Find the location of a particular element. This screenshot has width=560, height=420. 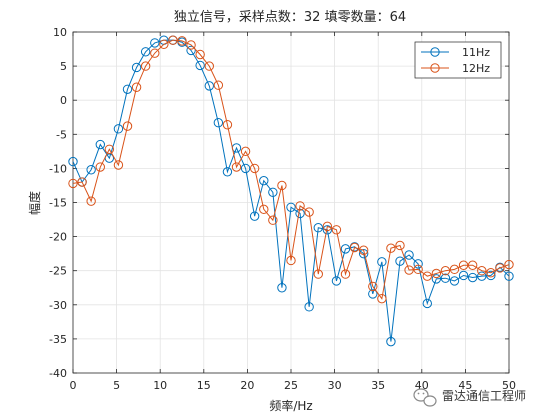

y-tick-label: -20 is located at coordinates (58, 237).